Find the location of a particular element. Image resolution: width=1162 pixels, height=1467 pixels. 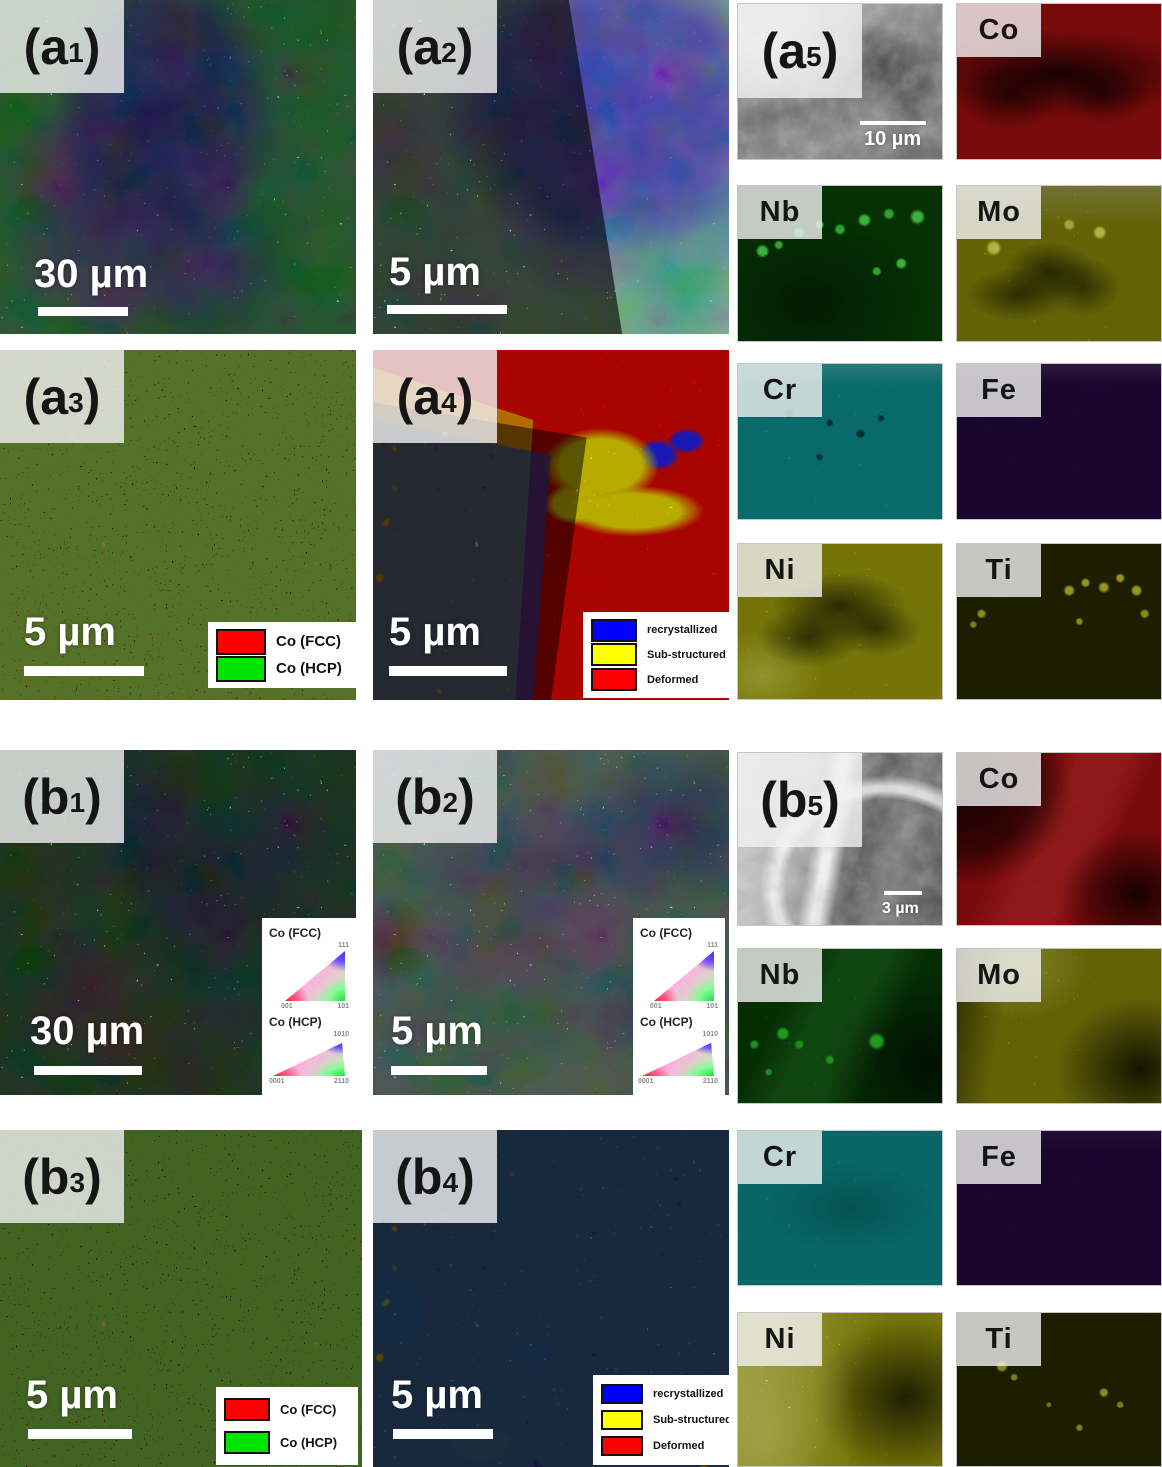

legend-swatch-co-hcp is located at coordinates (247, 1442).